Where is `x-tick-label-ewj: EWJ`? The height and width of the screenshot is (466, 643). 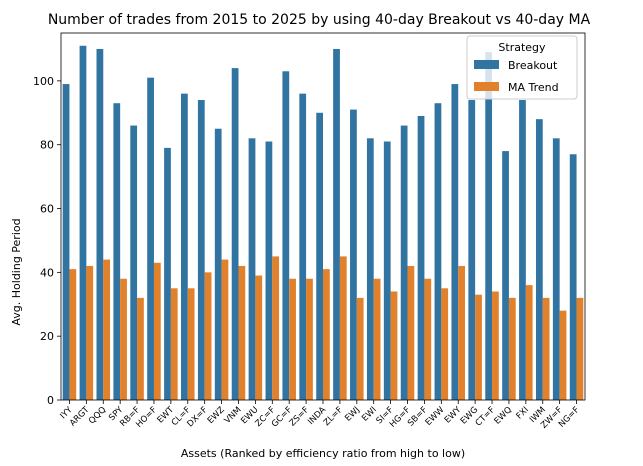
x-tick-label-ewj: EWJ is located at coordinates (352, 414).